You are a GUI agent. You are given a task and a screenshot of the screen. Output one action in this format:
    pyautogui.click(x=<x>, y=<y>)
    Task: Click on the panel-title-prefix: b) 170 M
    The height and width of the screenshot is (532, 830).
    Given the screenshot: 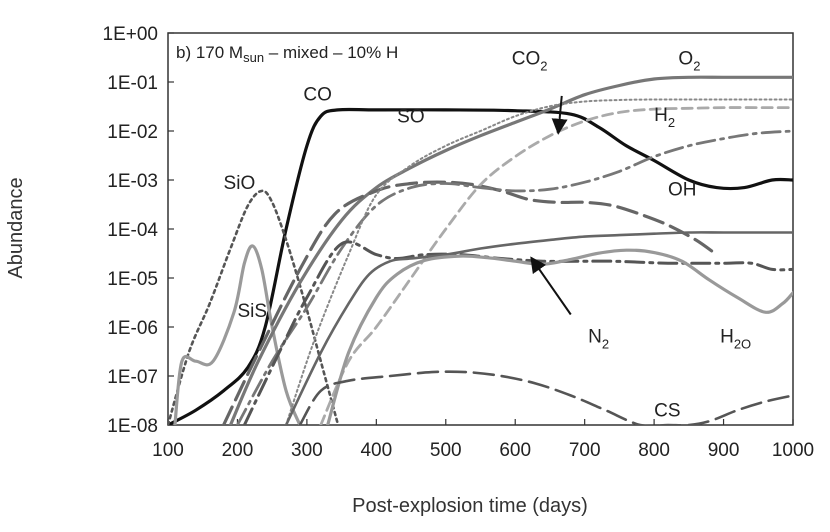 What is the action you would take?
    pyautogui.click(x=209, y=52)
    